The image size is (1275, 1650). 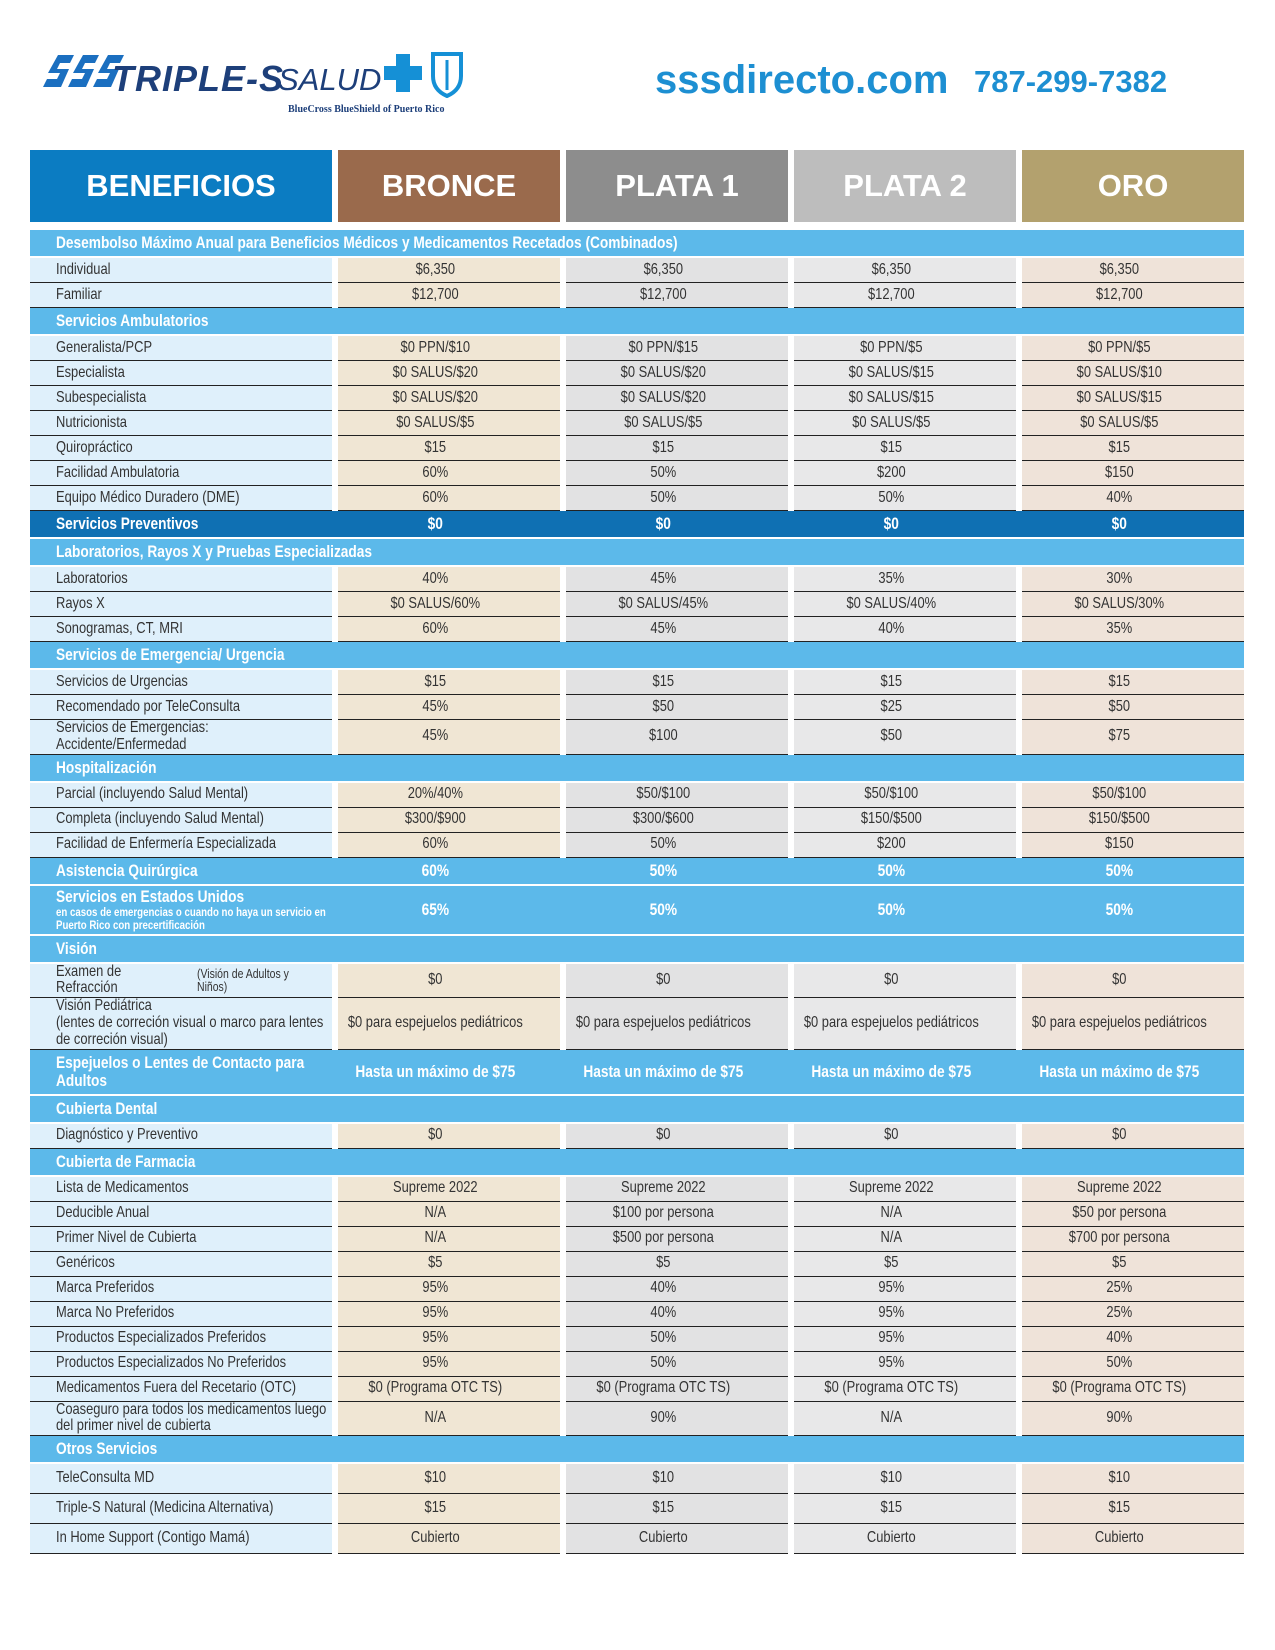 I want to click on phone: 787-299-7382, so click(x=1071, y=81).